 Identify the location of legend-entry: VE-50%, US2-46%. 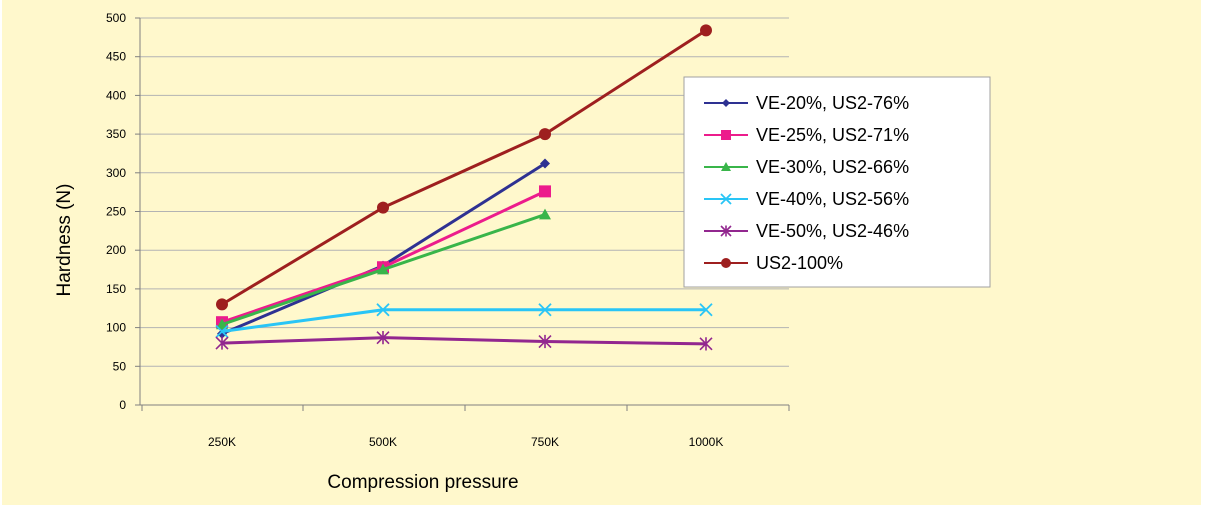
(806, 231).